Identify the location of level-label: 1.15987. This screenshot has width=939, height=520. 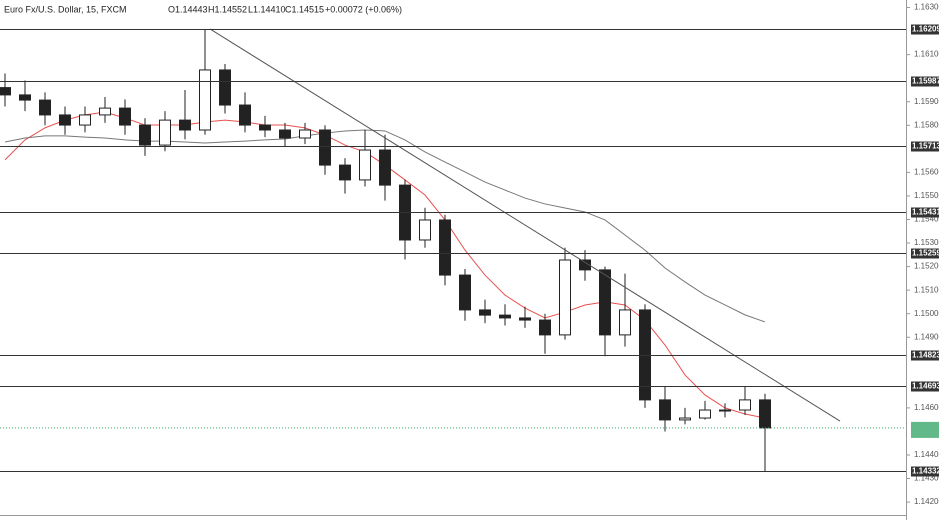
(925, 81).